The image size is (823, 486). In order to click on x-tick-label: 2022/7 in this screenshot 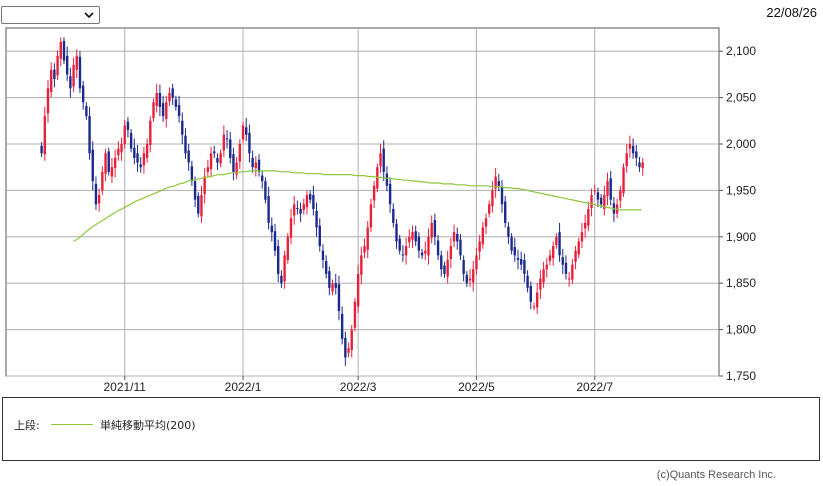, I will do `click(594, 387)`.